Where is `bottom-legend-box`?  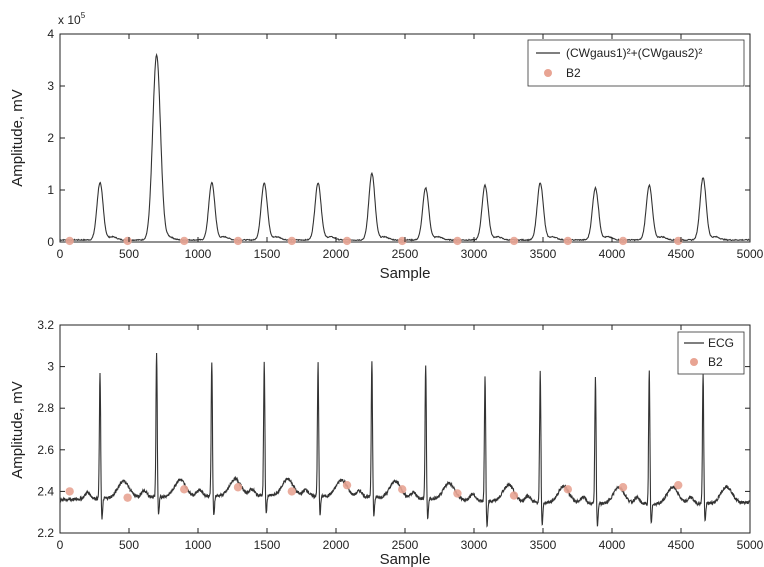
bottom-legend-box is located at coordinates (711, 353).